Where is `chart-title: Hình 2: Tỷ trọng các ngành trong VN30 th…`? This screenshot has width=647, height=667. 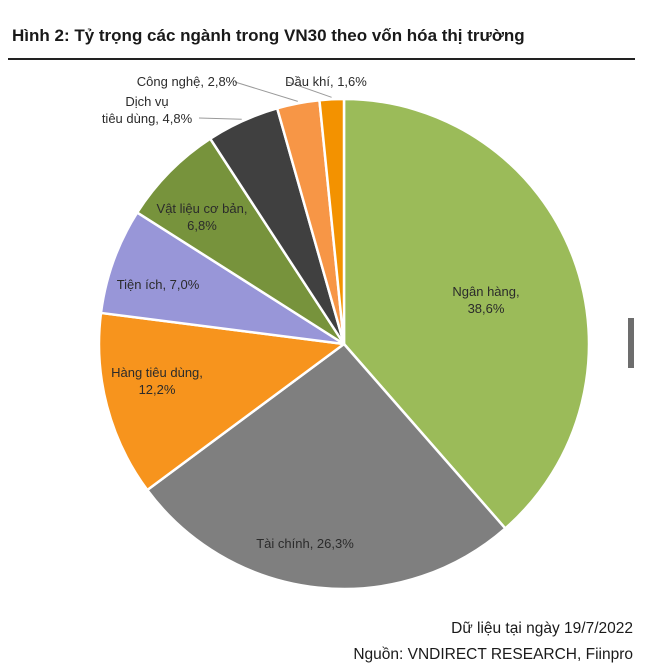
chart-title: Hình 2: Tỷ trọng các ngành trong VN30 th… is located at coordinates (268, 35).